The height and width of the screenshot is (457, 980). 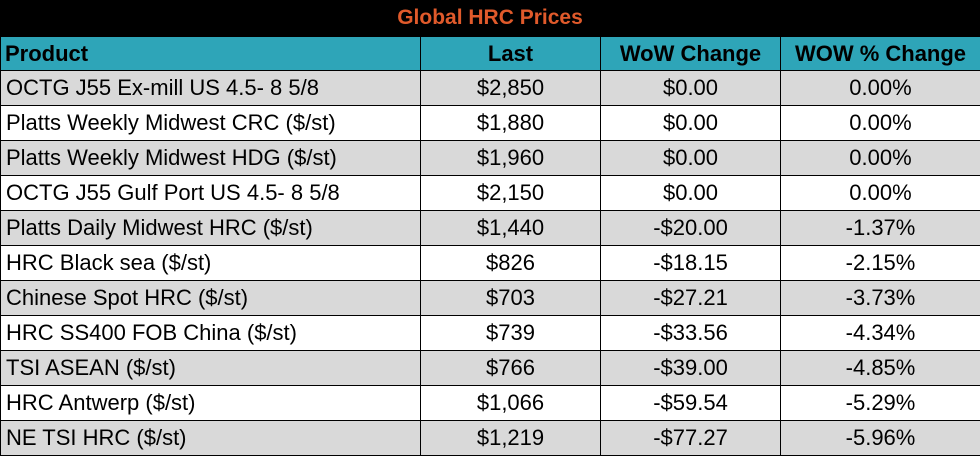 What do you see at coordinates (510, 438) in the screenshot?
I see `cell-last: $1,219` at bounding box center [510, 438].